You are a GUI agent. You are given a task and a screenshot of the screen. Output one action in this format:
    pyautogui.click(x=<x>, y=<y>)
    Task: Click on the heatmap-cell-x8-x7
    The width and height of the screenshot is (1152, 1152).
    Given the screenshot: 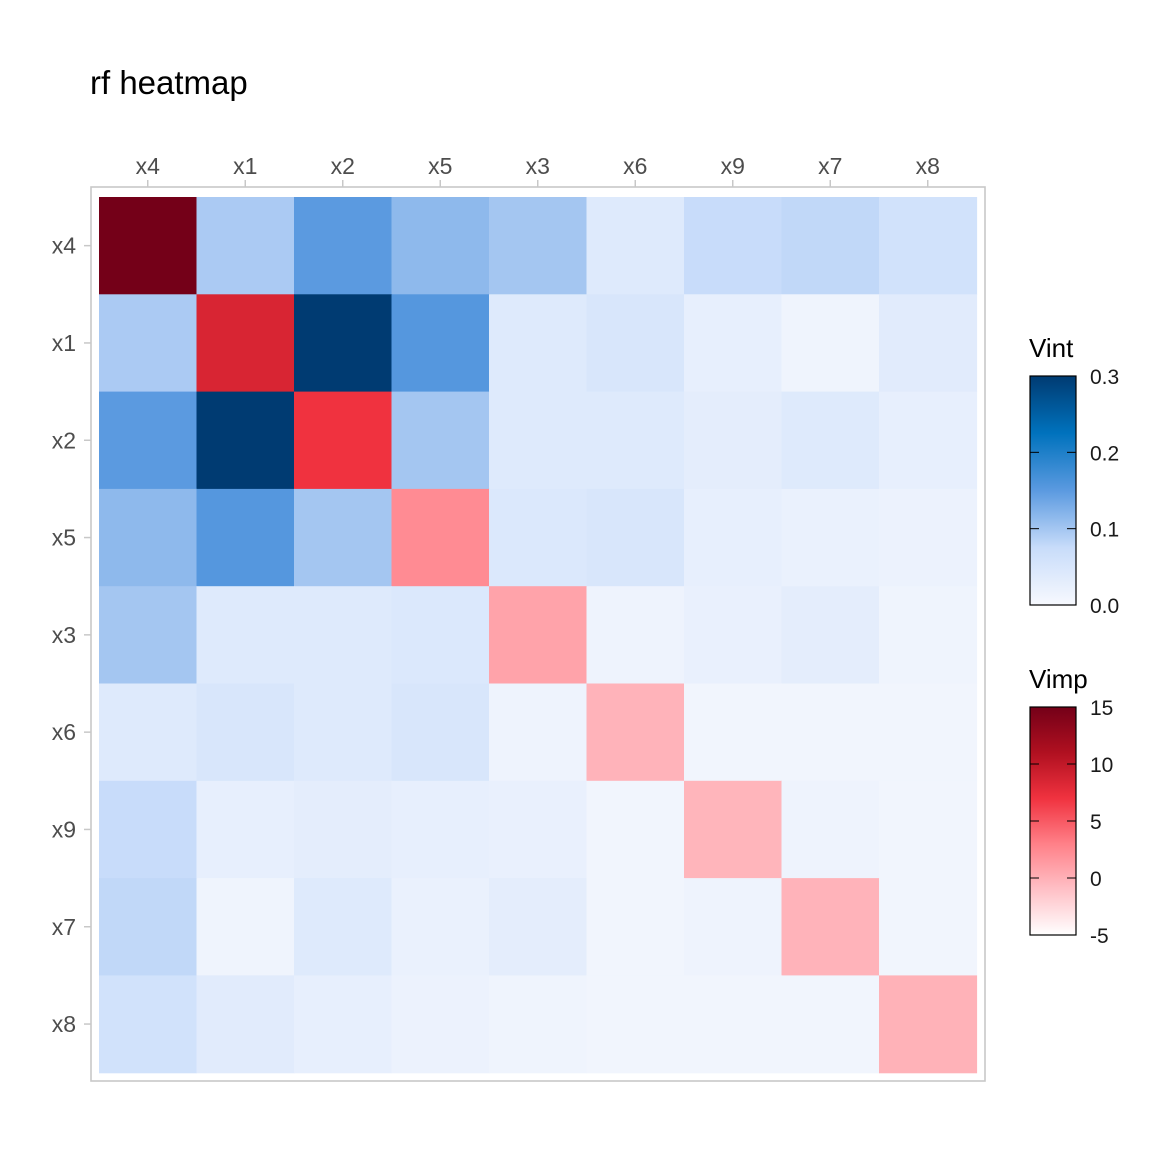 What is the action you would take?
    pyautogui.click(x=830, y=1024)
    